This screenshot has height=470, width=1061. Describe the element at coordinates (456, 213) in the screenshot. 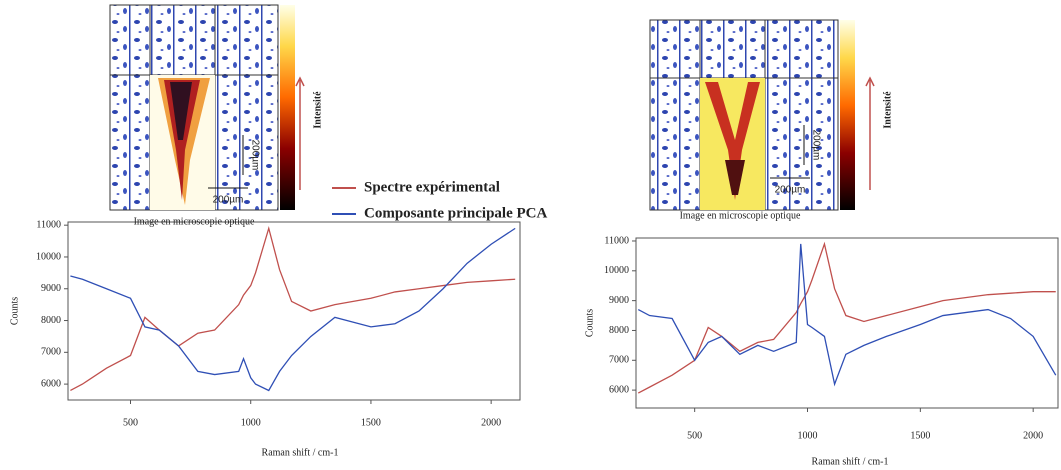

I see `legend-label: Composante principale PCA` at that location.